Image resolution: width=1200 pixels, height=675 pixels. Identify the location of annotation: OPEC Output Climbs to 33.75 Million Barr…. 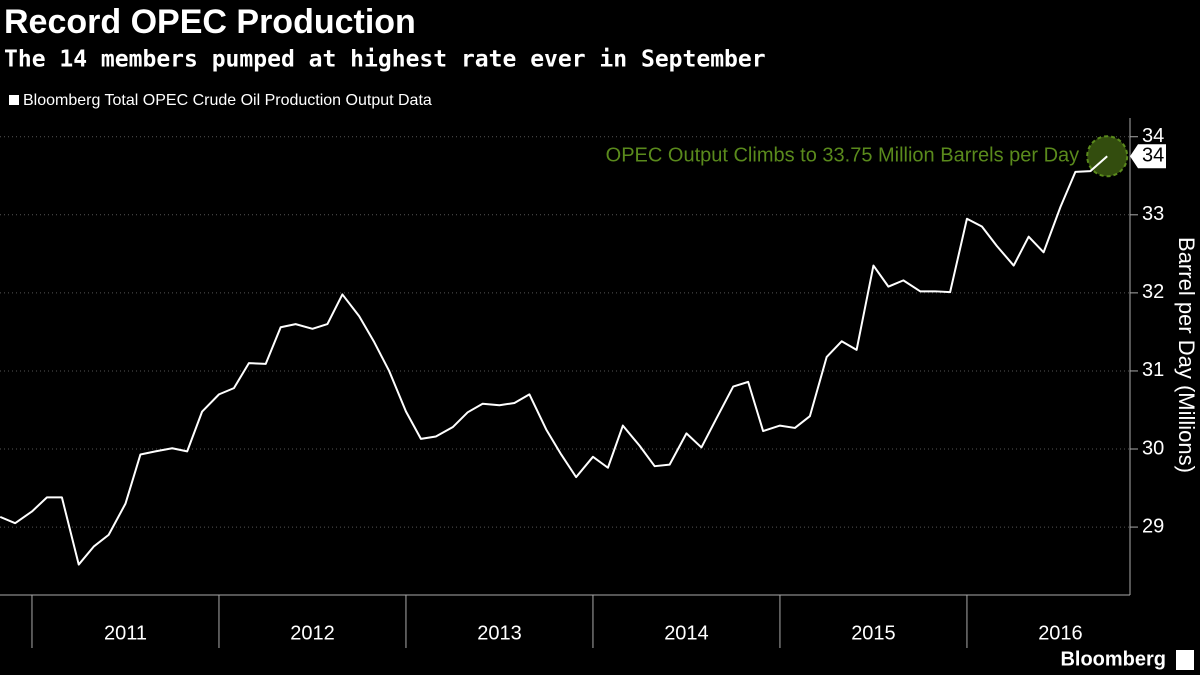
(843, 156).